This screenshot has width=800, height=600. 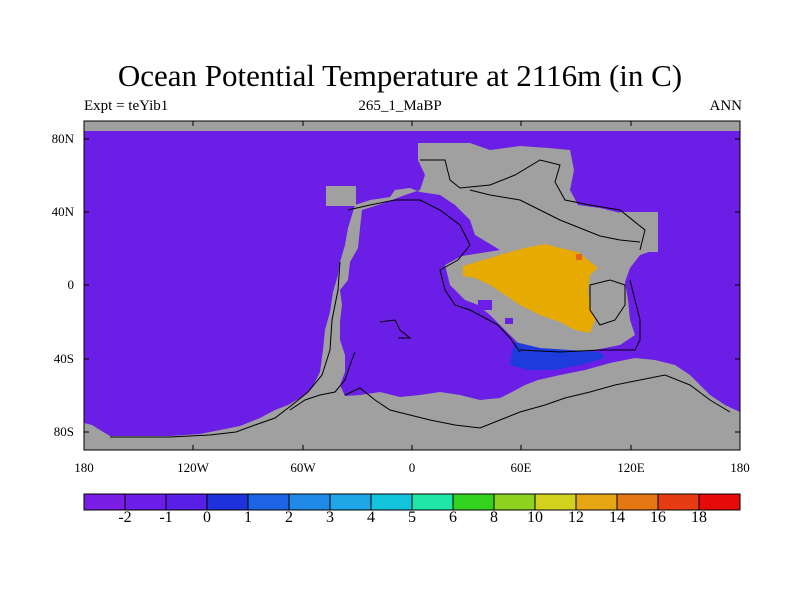 I want to click on lon-label-120e: 120E, so click(x=631, y=467).